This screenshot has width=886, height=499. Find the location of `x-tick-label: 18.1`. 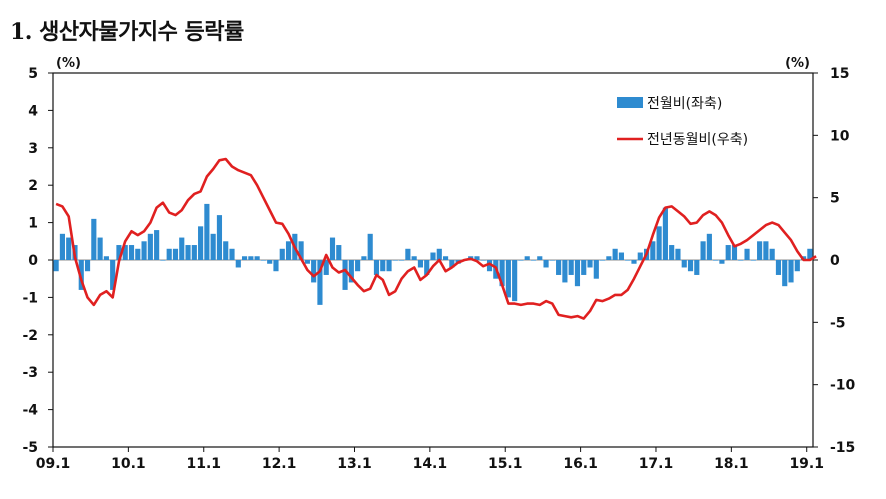

x-tick-label: 18.1 is located at coordinates (731, 464).